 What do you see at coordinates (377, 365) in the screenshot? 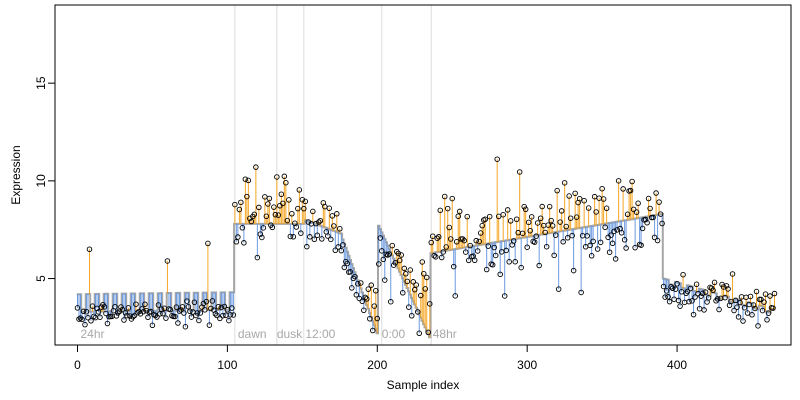
I see `x-tick-label: 200` at bounding box center [377, 365].